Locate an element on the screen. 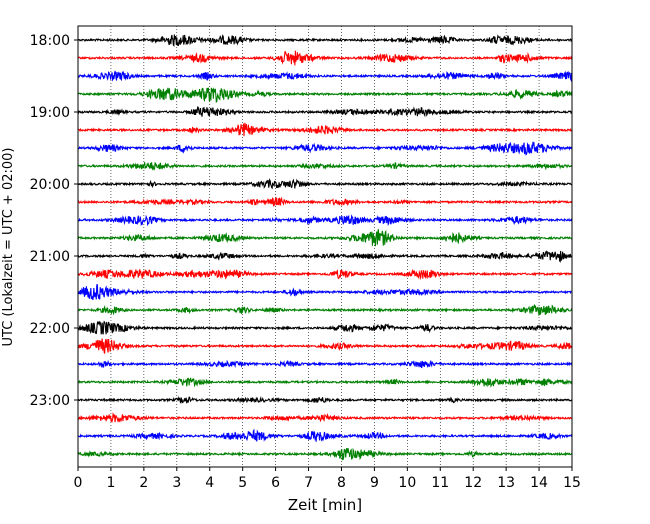  x-axis: 0 1 2 3 4 5 6 7 8 9 10 11 12 13 14 15 is located at coordinates (327, 479).